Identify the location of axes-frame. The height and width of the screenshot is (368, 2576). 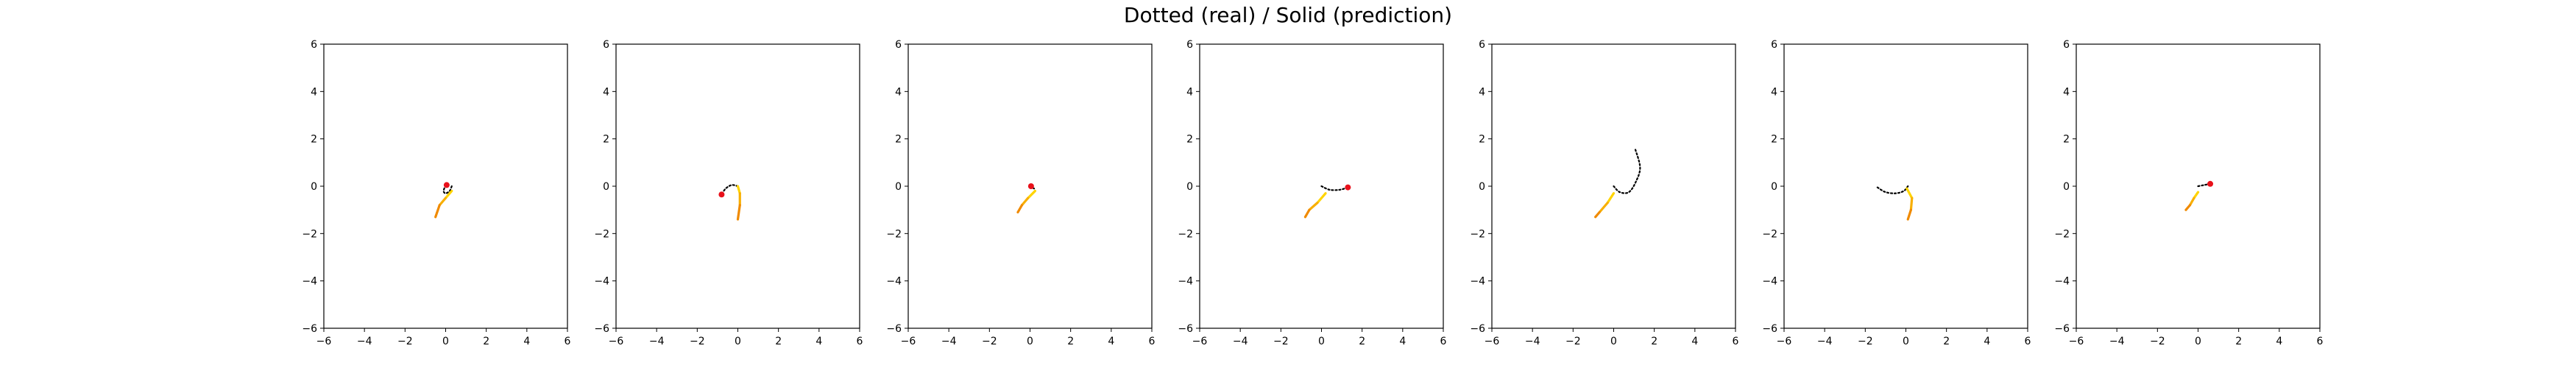
(1905, 186).